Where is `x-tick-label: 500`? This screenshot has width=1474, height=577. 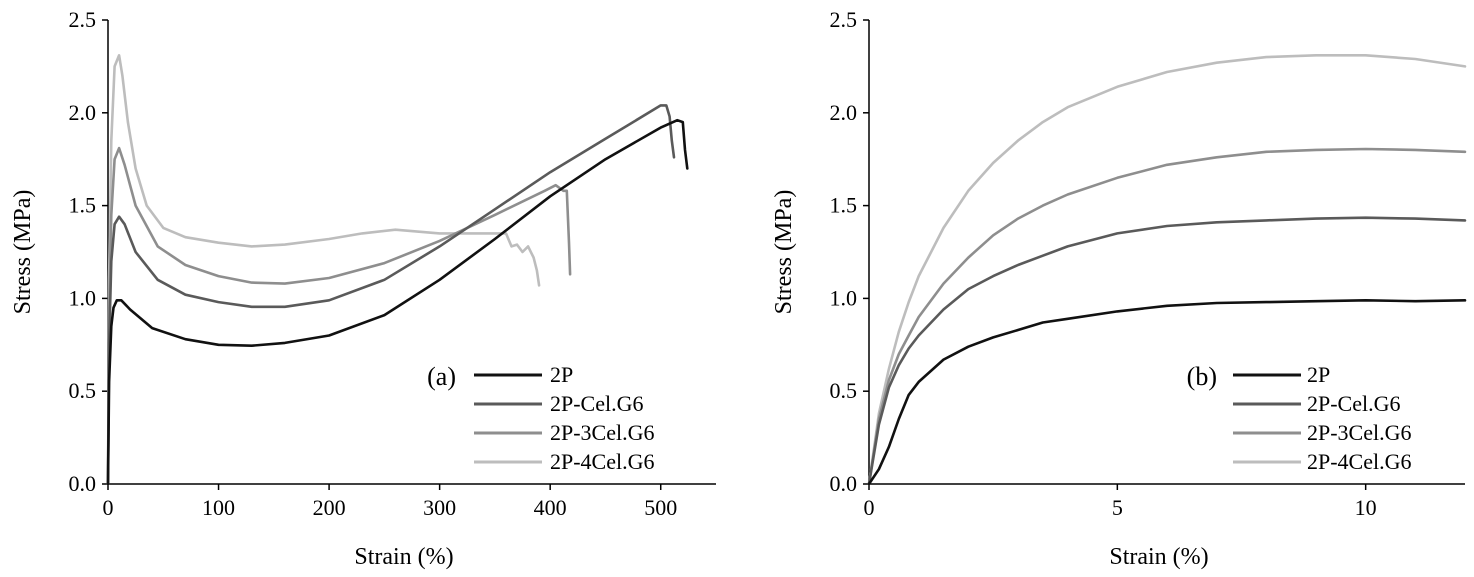
x-tick-label: 500 is located at coordinates (660, 507).